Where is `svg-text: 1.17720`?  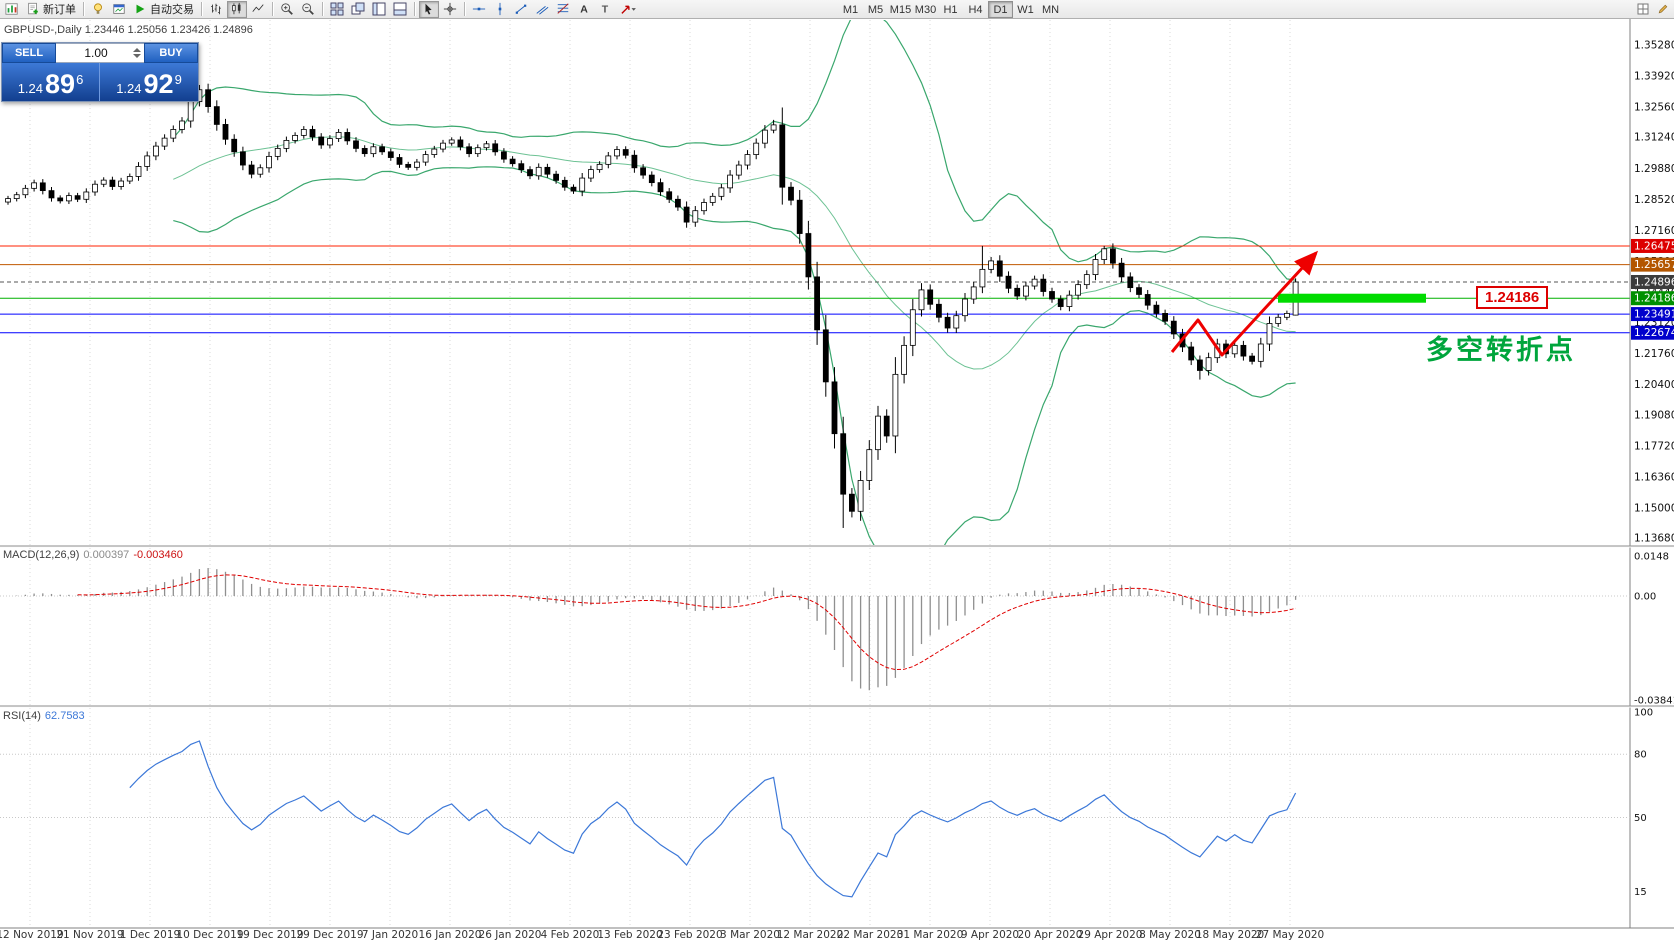 svg-text: 1.17720 is located at coordinates (1654, 446).